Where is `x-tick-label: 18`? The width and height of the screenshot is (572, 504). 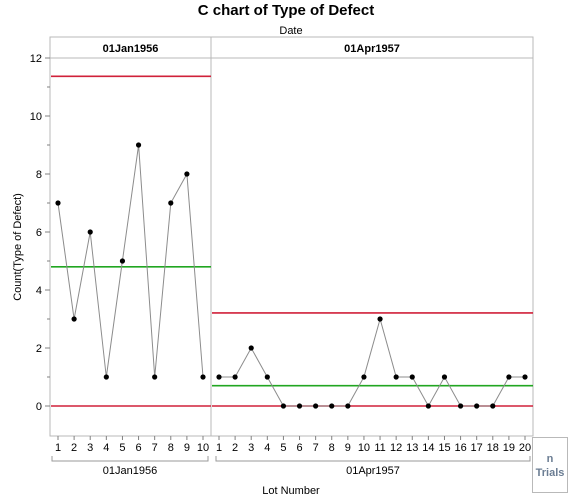
x-tick-label: 18 is located at coordinates (493, 448).